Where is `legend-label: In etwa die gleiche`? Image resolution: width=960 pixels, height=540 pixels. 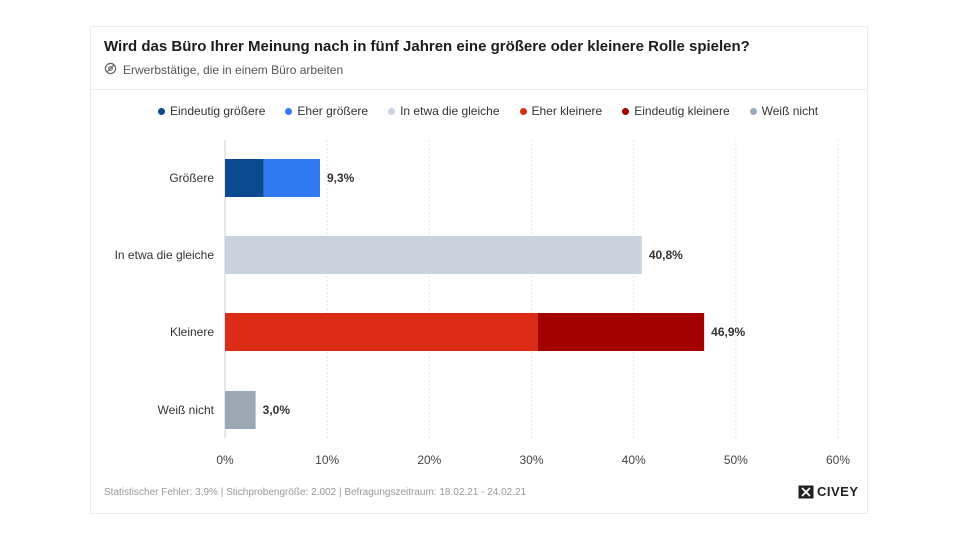
legend-label: In etwa die gleiche is located at coordinates (450, 111).